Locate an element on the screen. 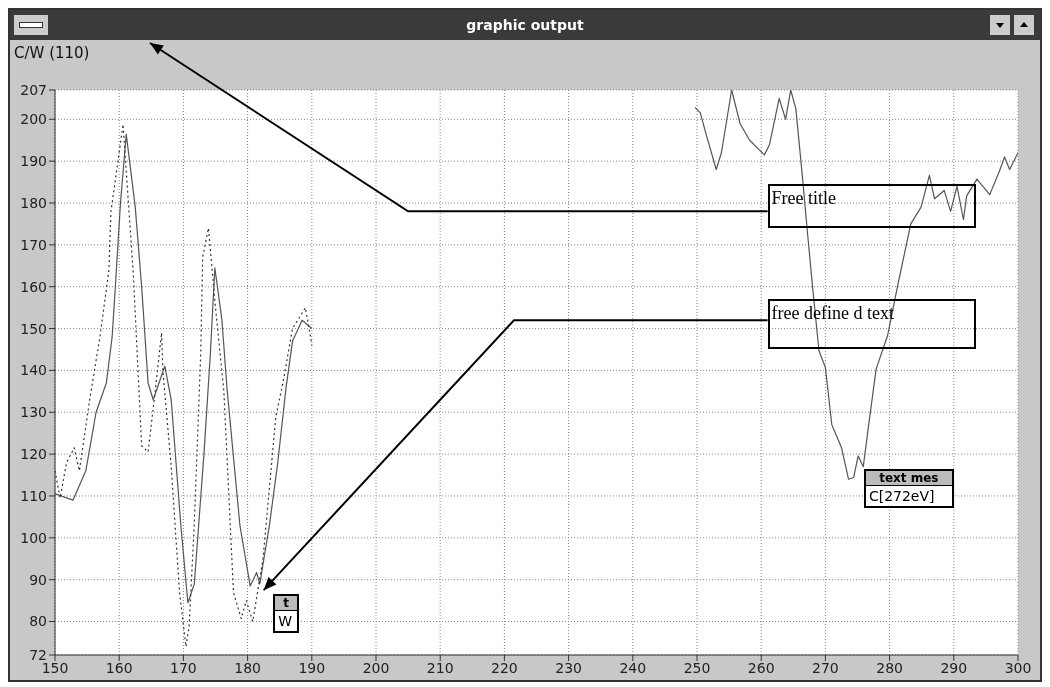 The height and width of the screenshot is (687, 1050). text-box: t W is located at coordinates (286, 614).